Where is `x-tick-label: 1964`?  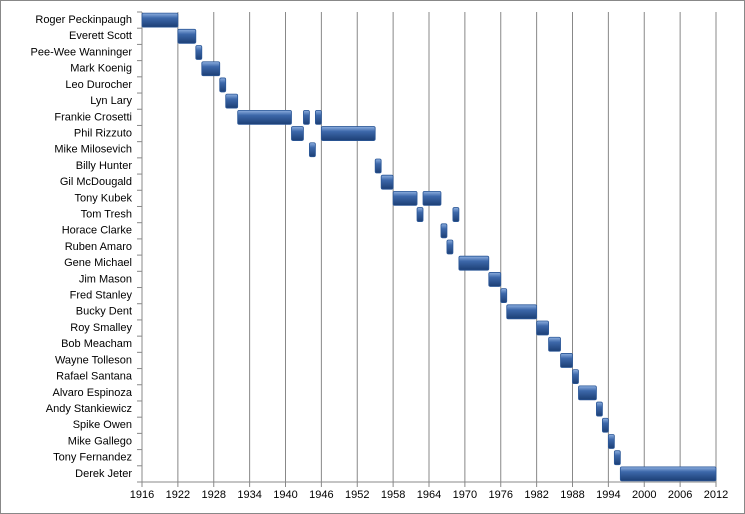
x-tick-label: 1964 is located at coordinates (429, 495).